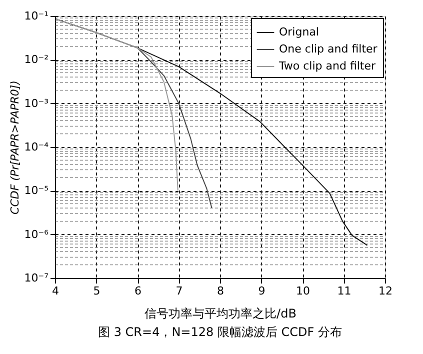 Image resolution: width=423 pixels, height=354 pixels. Describe the element at coordinates (138, 291) in the screenshot. I see `x-tick-label: 6` at that location.